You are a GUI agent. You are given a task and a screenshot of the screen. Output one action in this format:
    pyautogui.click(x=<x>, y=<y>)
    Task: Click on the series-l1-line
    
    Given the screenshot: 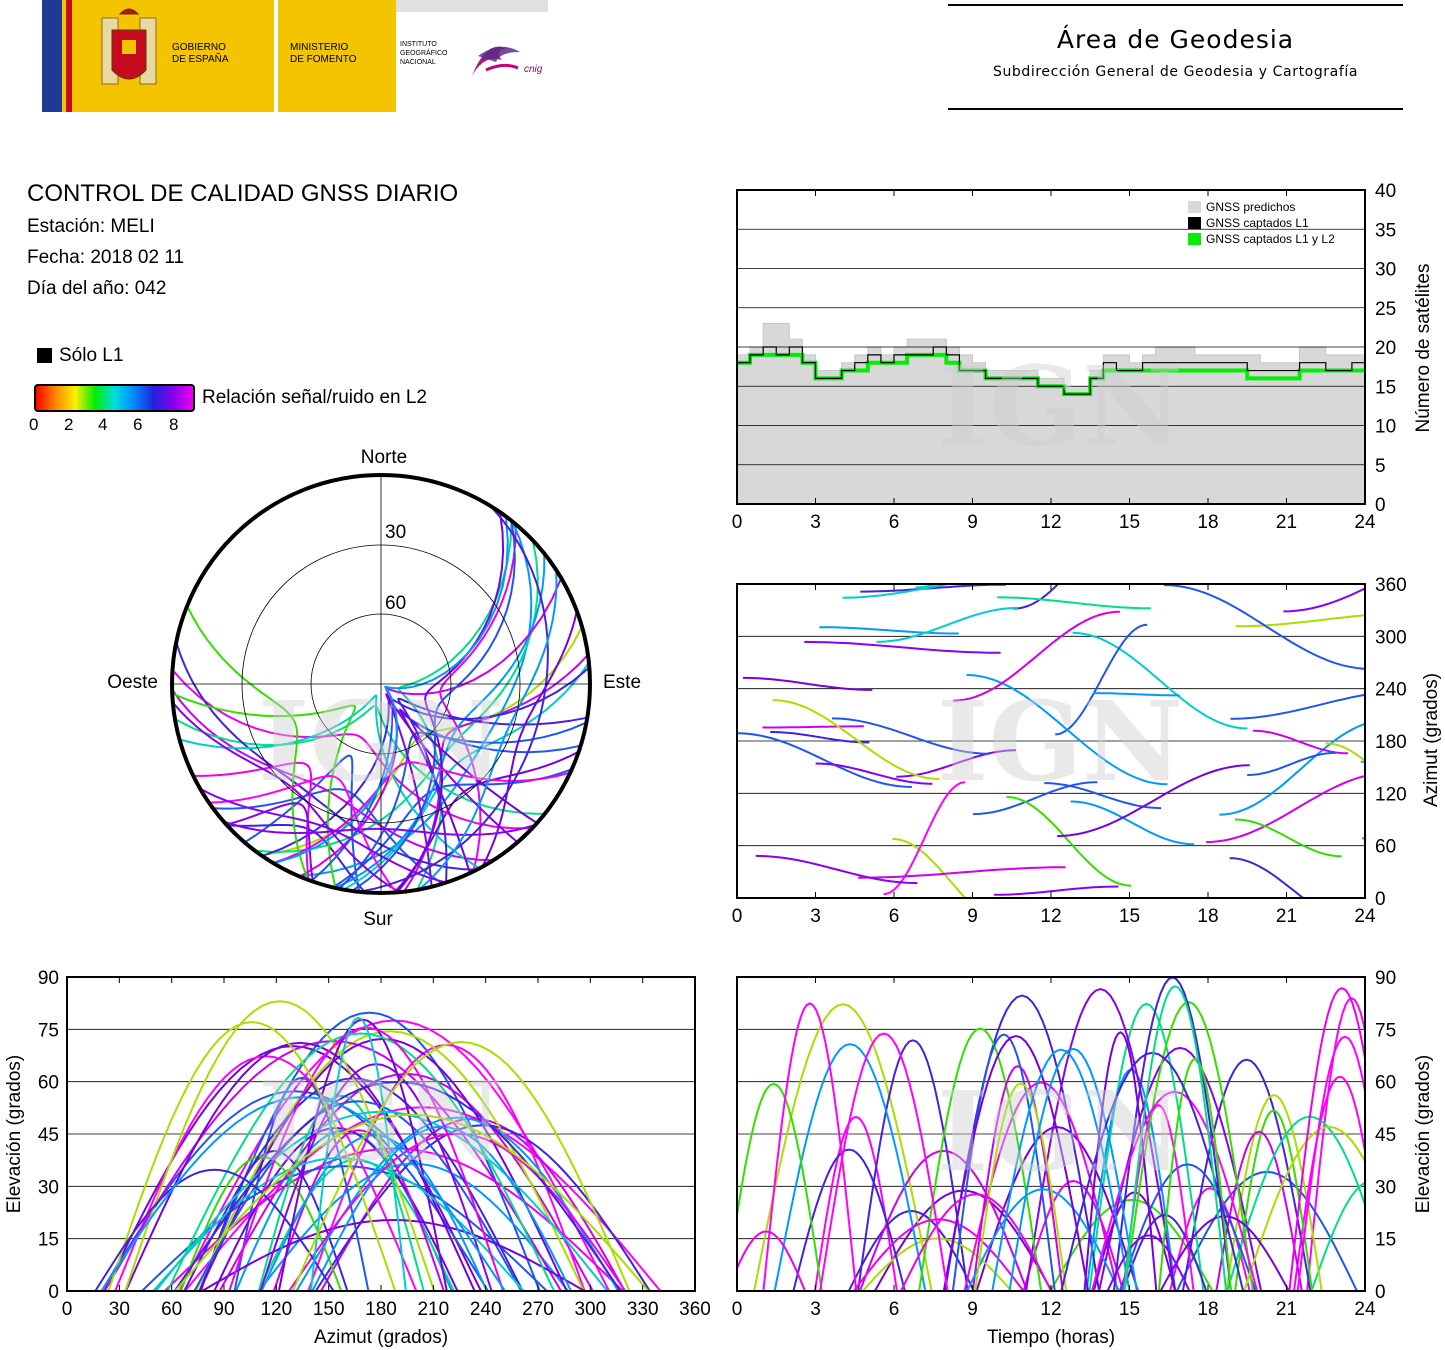 What is the action you would take?
    pyautogui.click(x=1051, y=370)
    